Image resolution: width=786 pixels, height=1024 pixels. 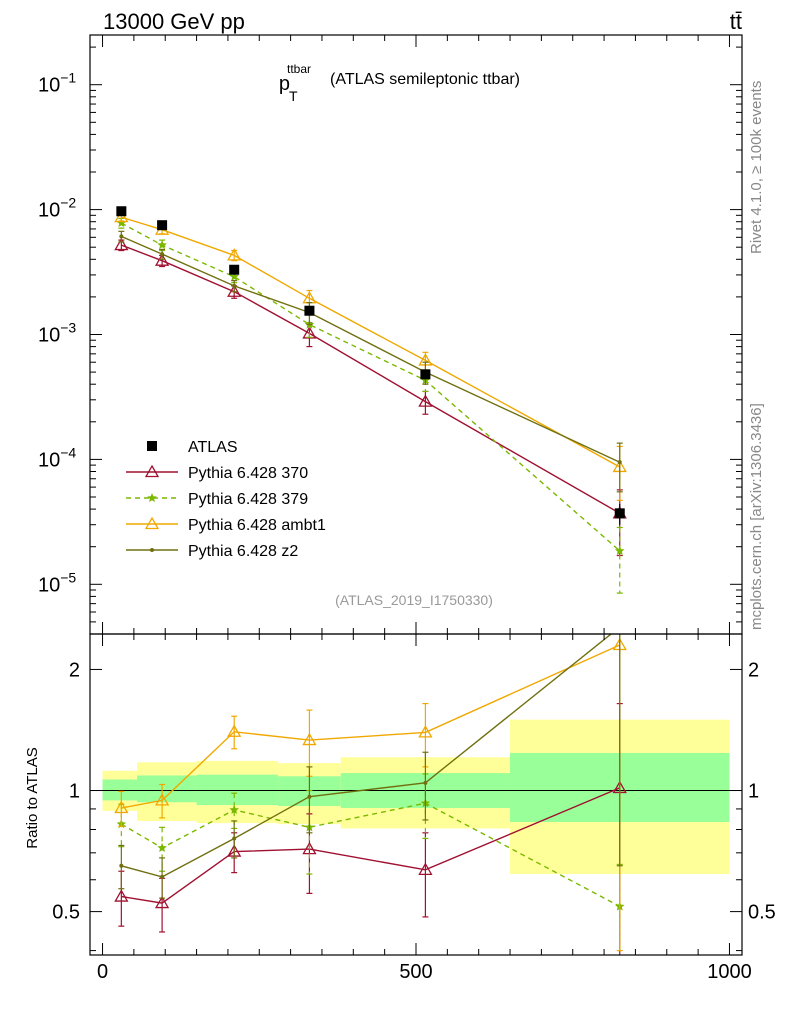 I want to click on ratio-series-3-line, so click(x=367, y=756).